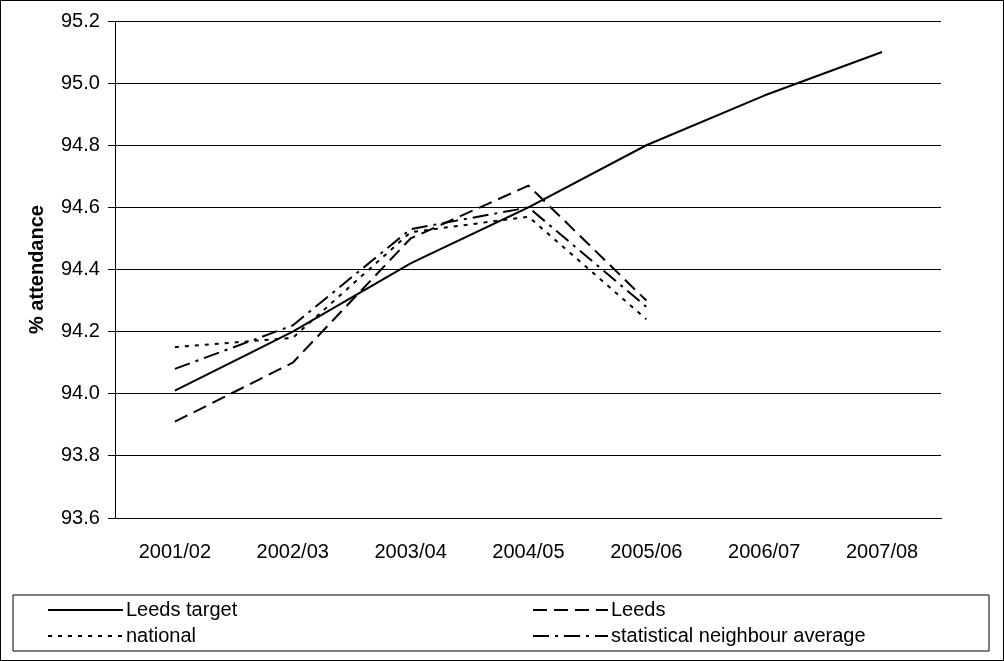  Describe the element at coordinates (80, 268) in the screenshot. I see `y-tick-label: 94.4` at that location.